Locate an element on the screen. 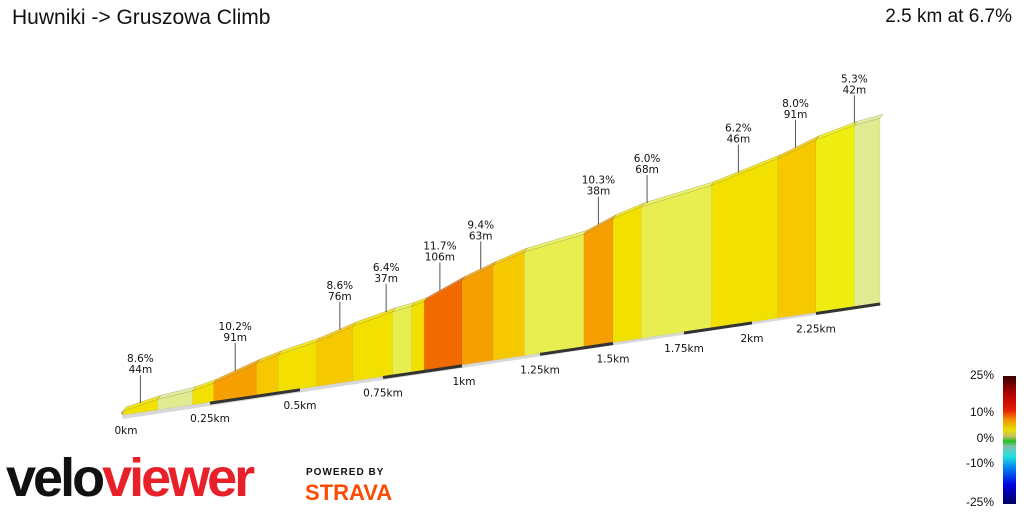  climb-summary: 2.5 km at 6.7% is located at coordinates (948, 16).